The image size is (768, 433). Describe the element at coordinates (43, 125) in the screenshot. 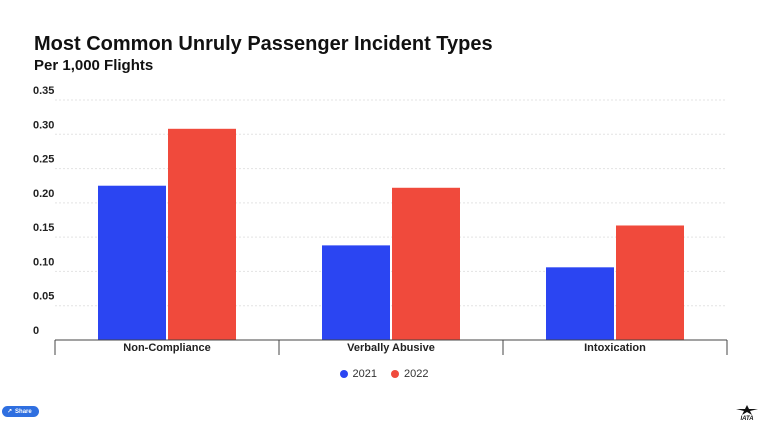

I see `y-tick-label: 0.30` at that location.